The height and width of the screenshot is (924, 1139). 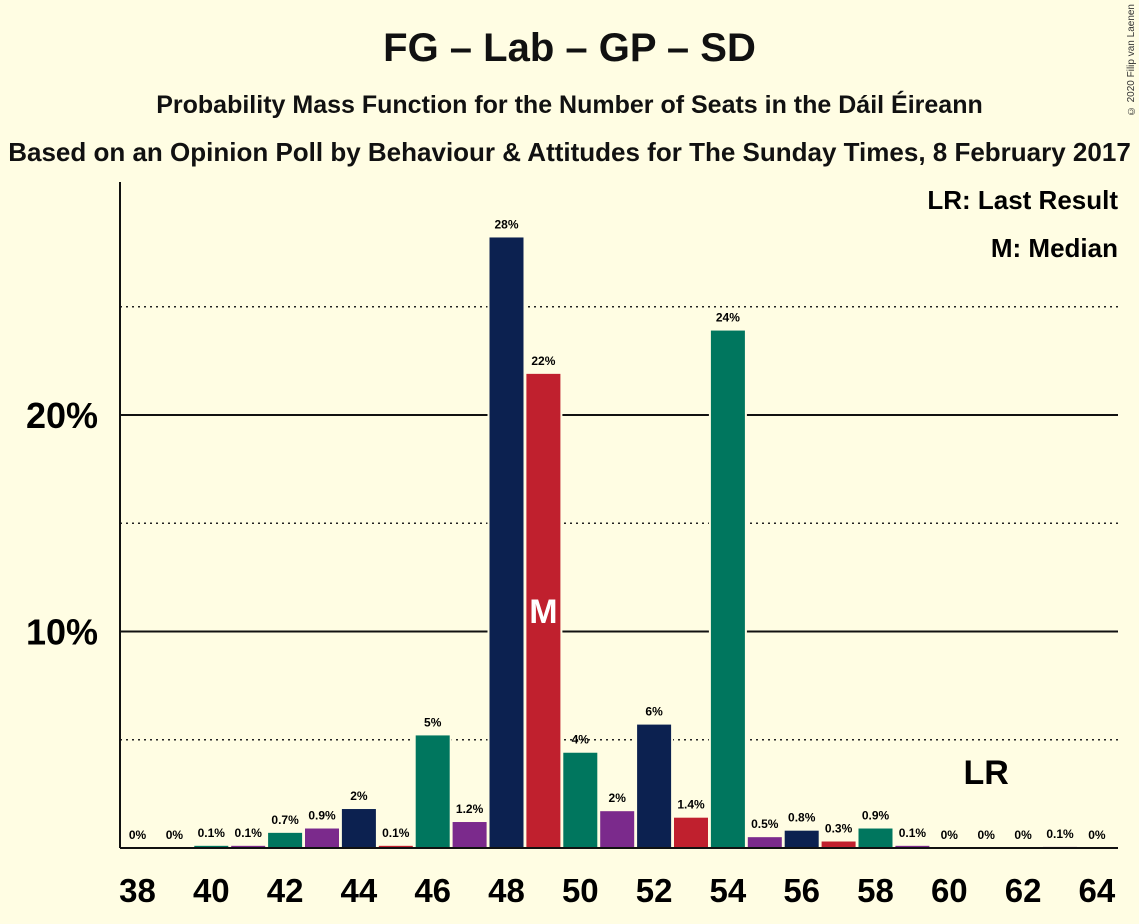 I want to click on last-result-marker: LR, so click(x=986, y=773).